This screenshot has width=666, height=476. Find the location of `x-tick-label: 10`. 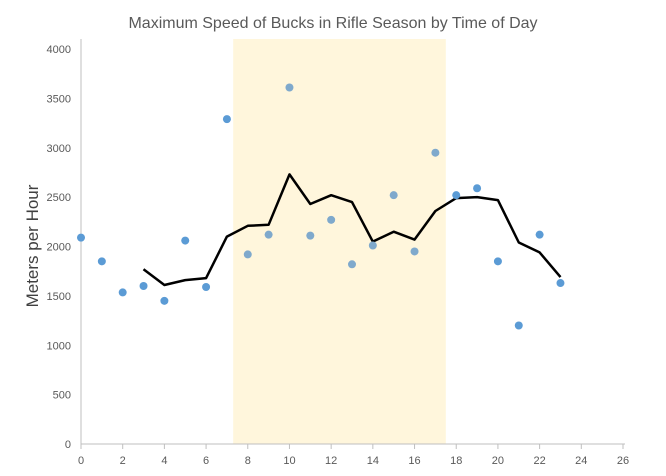

x-tick-label: 10 is located at coordinates (289, 461).